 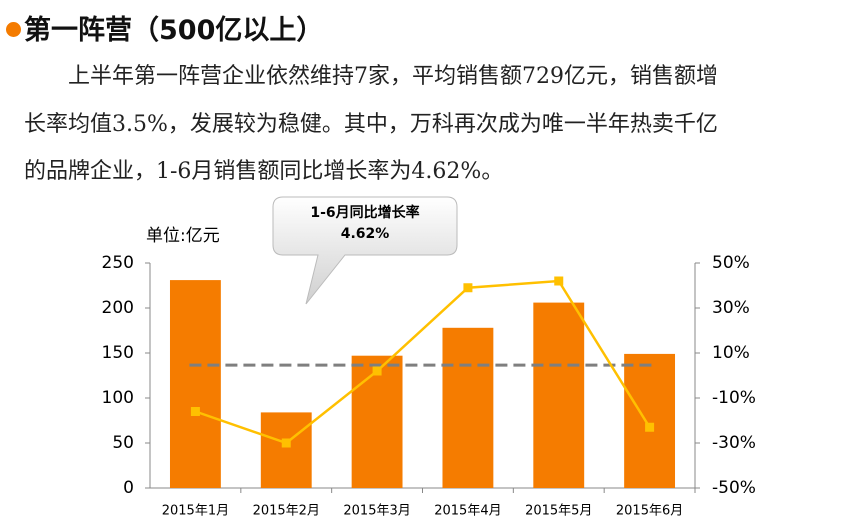 What do you see at coordinates (195, 511) in the screenshot?
I see `x-tick-label: 2015年1月` at bounding box center [195, 511].